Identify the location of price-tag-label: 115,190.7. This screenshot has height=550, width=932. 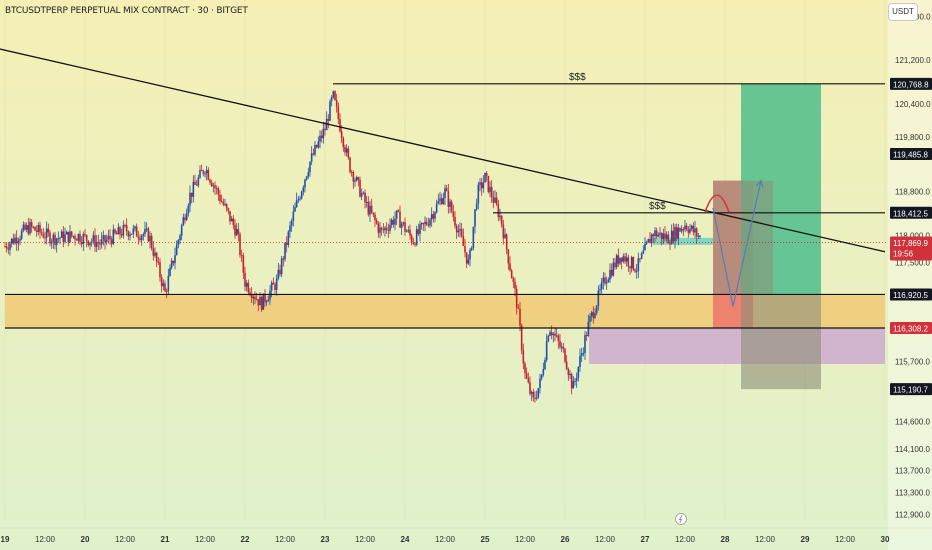
(911, 390).